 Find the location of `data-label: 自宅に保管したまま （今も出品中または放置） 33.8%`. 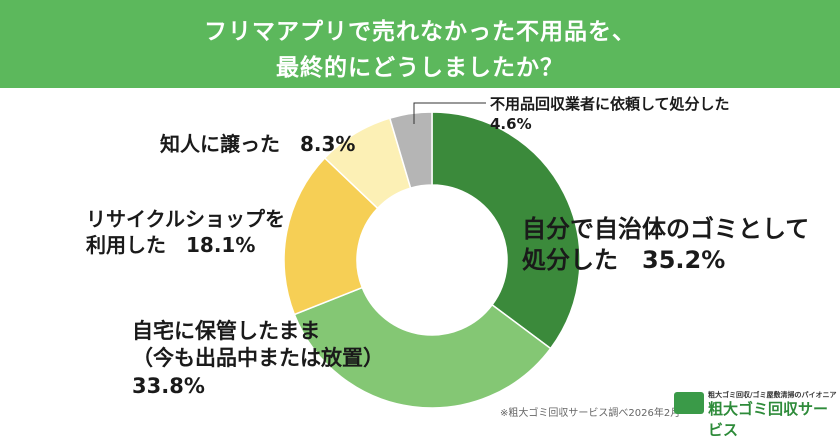

data-label: 自宅に保管したまま （今も出品中または放置） 33.8% is located at coordinates (258, 359).